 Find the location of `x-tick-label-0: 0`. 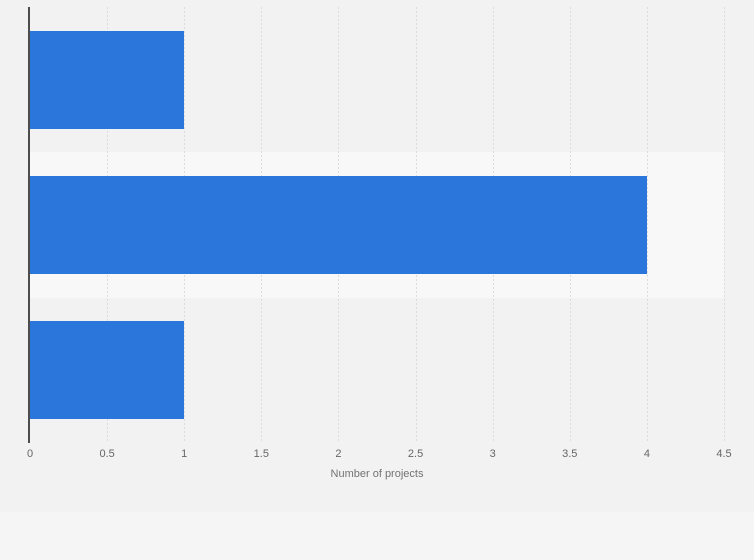

x-tick-label-0: 0 is located at coordinates (30, 454).